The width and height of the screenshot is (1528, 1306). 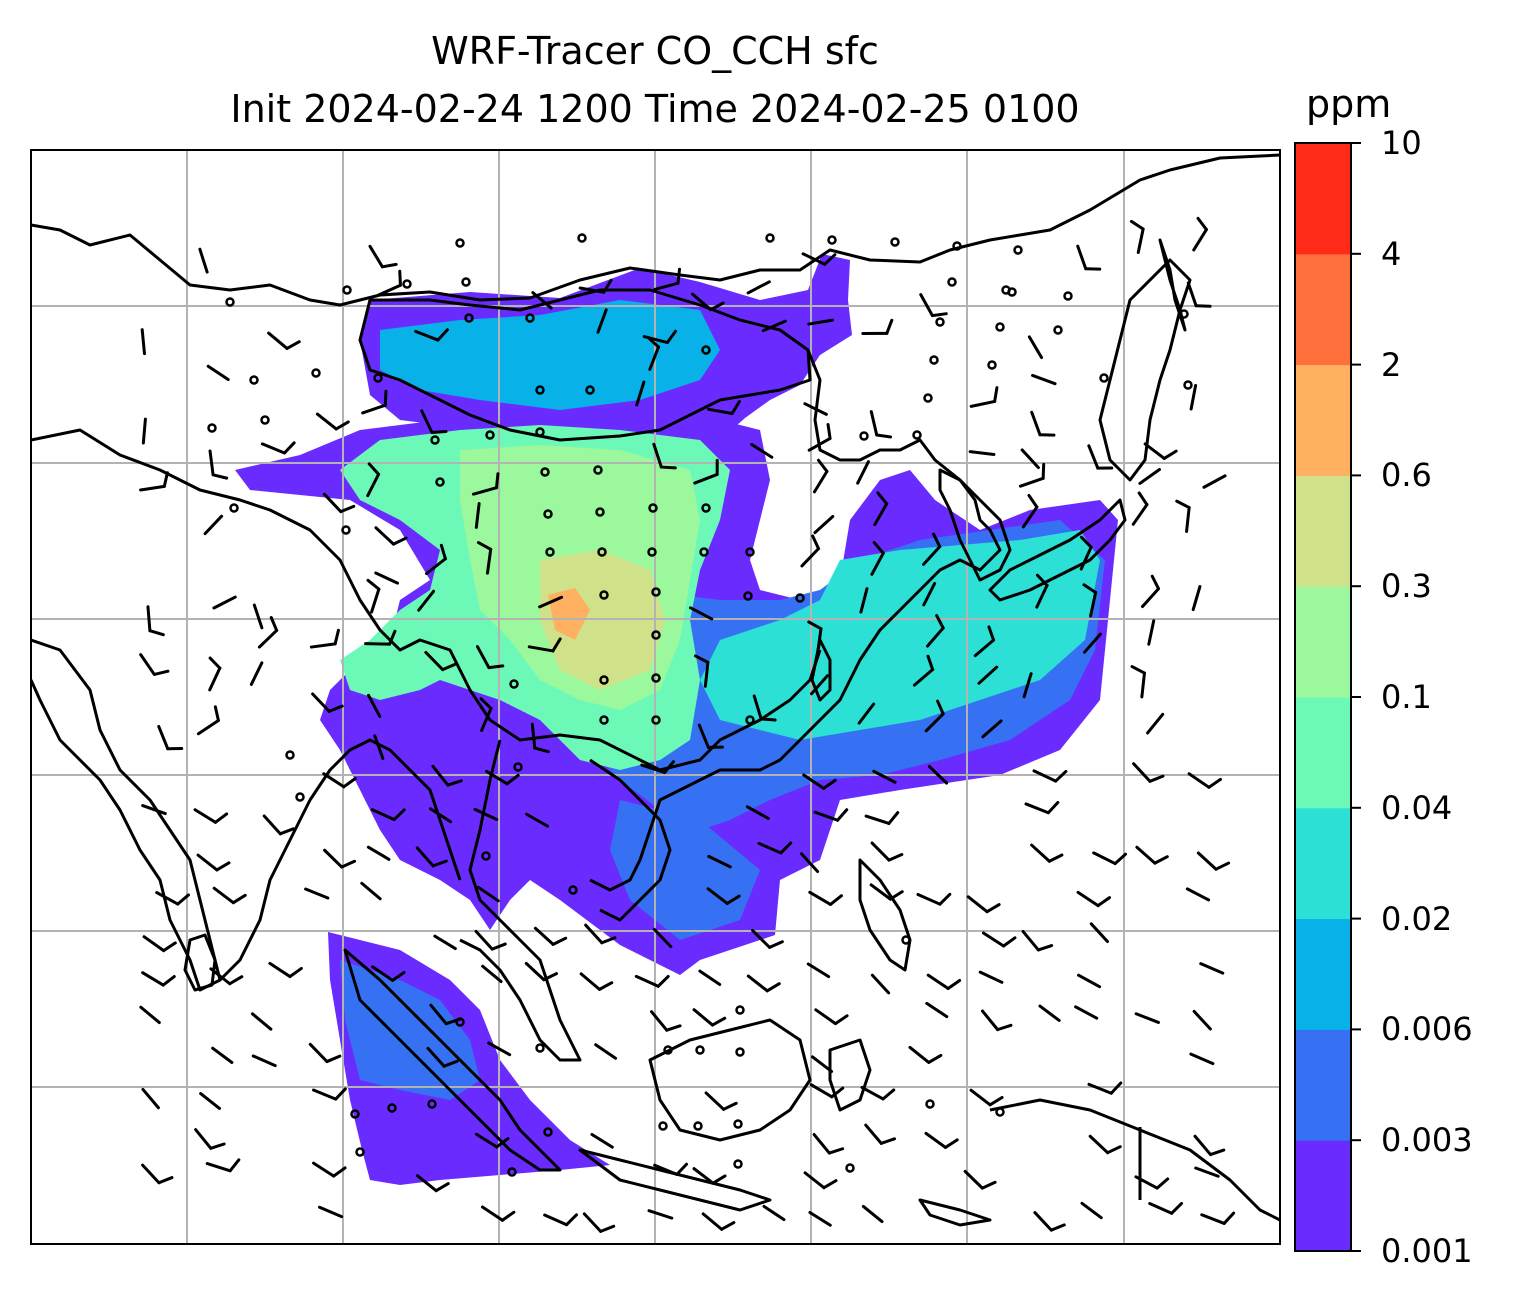 What do you see at coordinates (1391, 253) in the screenshot?
I see `colorbar-tick-label: 4` at bounding box center [1391, 253].